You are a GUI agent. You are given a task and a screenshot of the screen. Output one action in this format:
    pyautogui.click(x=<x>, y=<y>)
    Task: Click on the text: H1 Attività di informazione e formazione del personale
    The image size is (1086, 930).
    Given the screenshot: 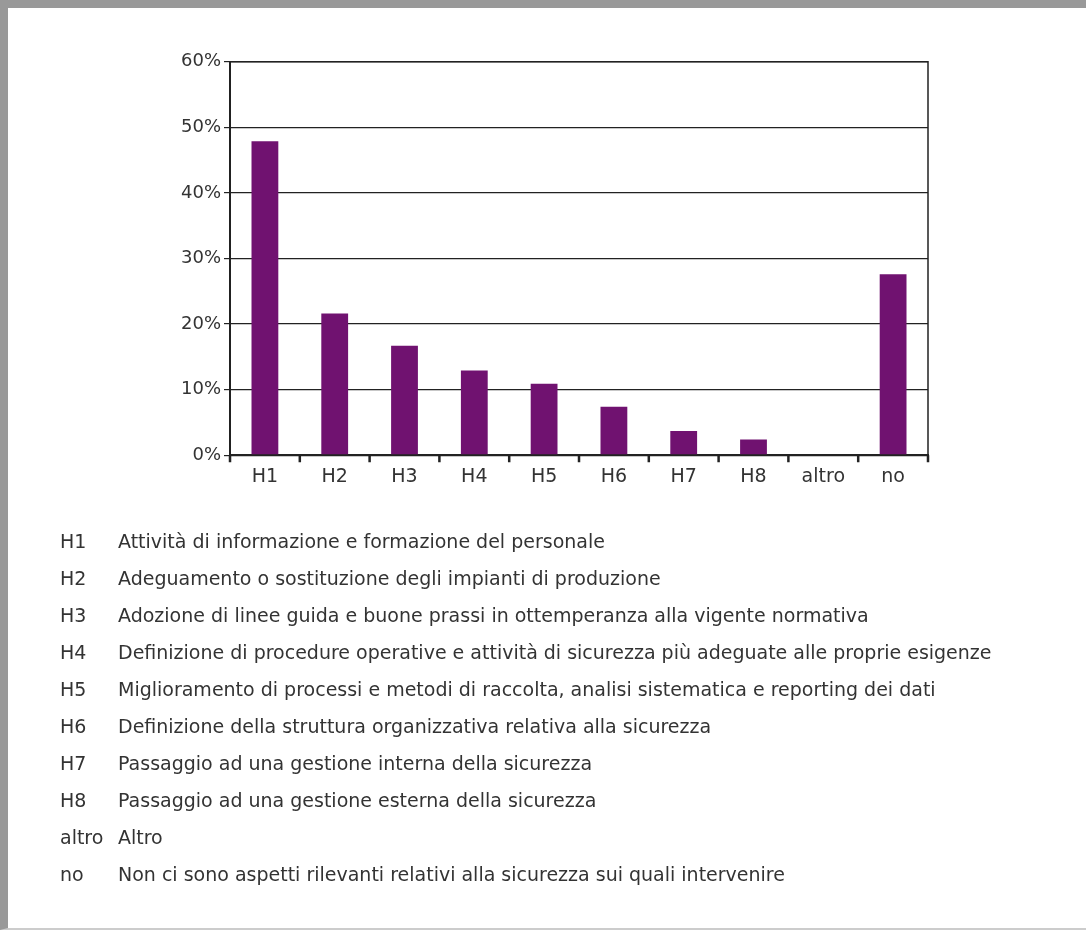 What is the action you would take?
    pyautogui.click(x=332, y=541)
    